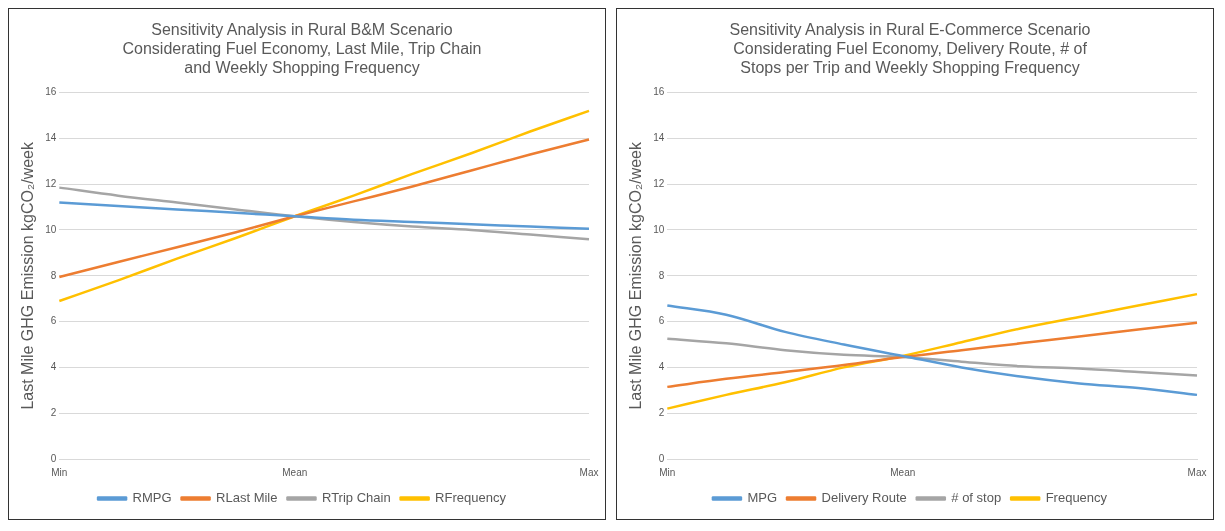 This screenshot has height=531, width=1225. Describe the element at coordinates (356, 498) in the screenshot. I see `legend-label: RTrip Chain` at that location.